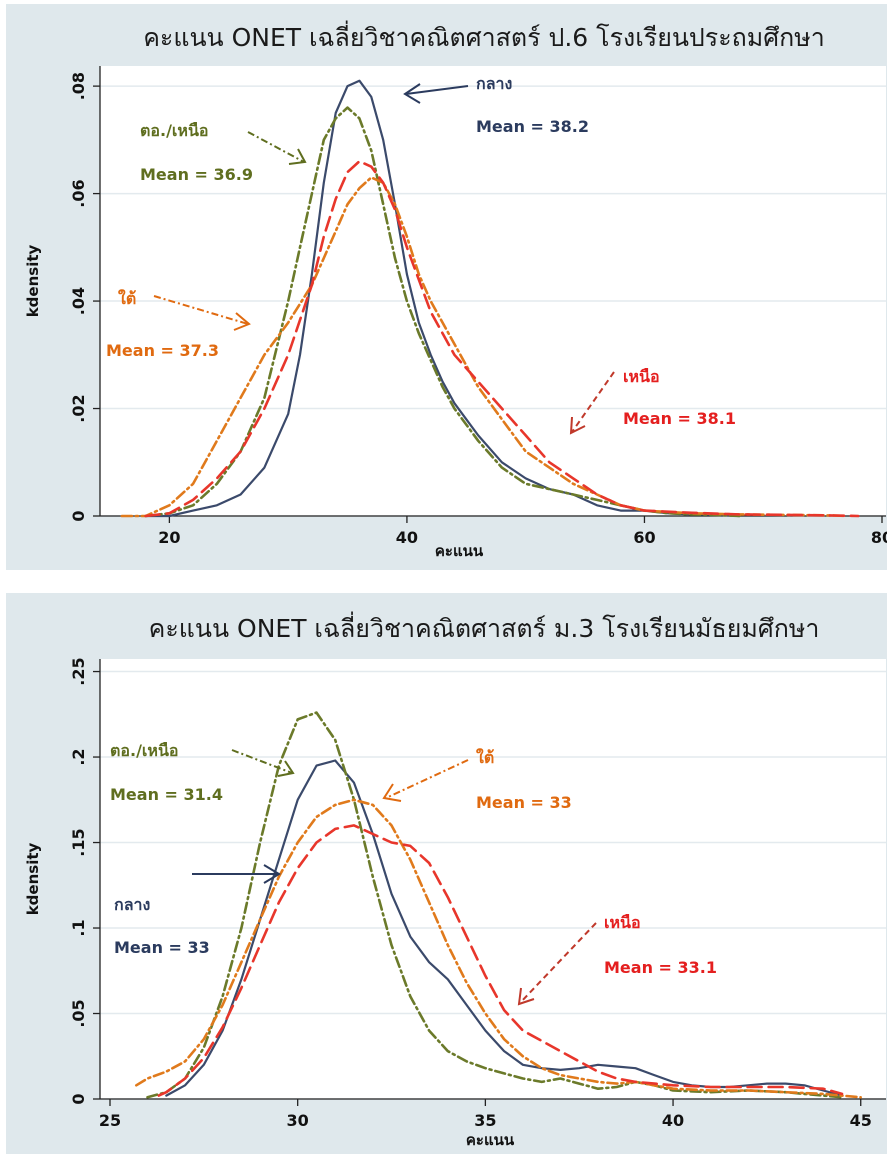 The image size is (893, 1158). What do you see at coordinates (532, 126) in the screenshot?
I see `annotation-mean: Mean = 38.2` at bounding box center [532, 126].